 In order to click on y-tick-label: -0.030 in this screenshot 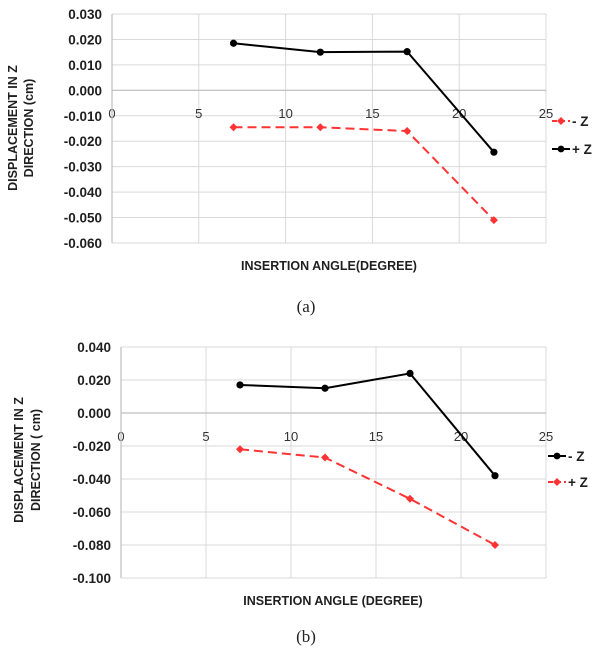, I will do `click(83, 167)`.